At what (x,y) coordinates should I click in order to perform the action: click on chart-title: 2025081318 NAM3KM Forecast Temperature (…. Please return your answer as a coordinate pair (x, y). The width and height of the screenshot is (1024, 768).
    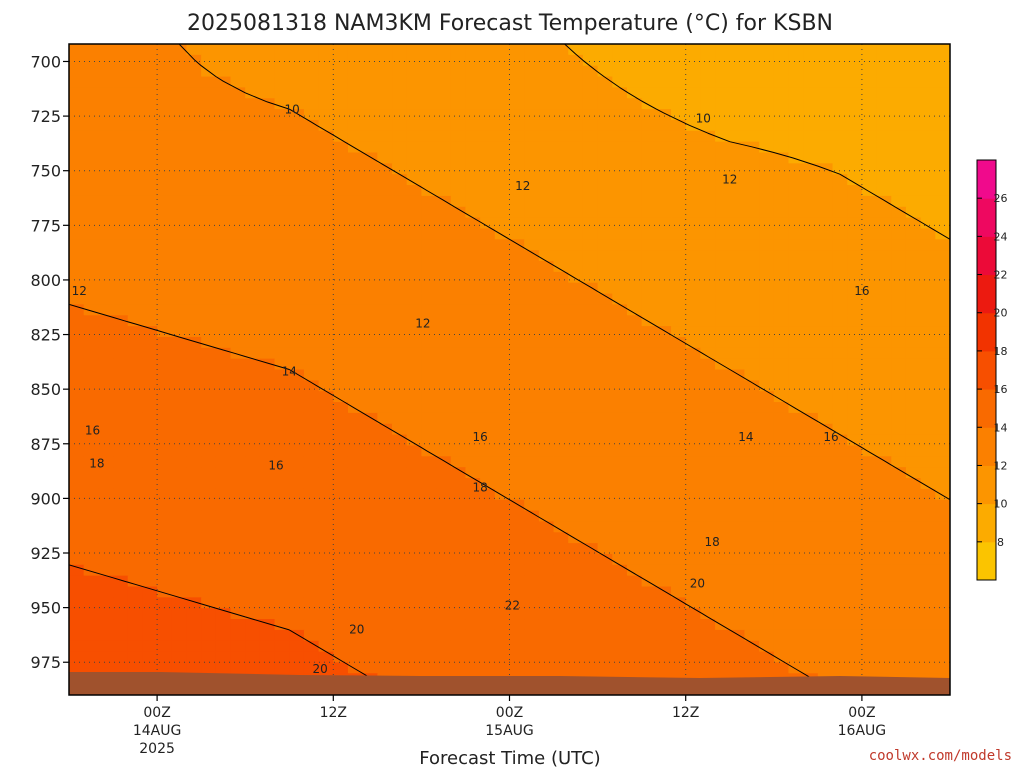
    Looking at the image, I should click on (510, 23).